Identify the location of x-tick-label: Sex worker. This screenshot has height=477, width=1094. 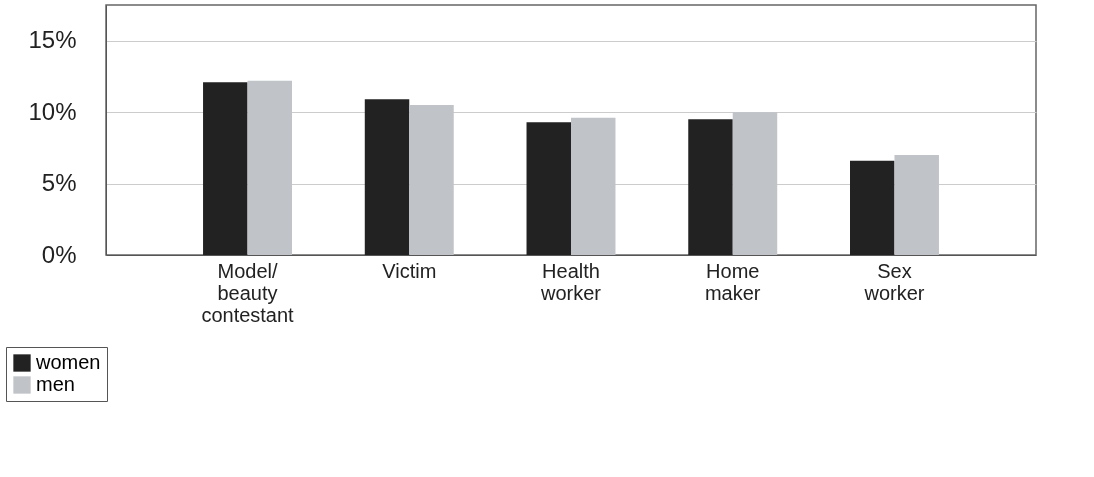
(894, 281).